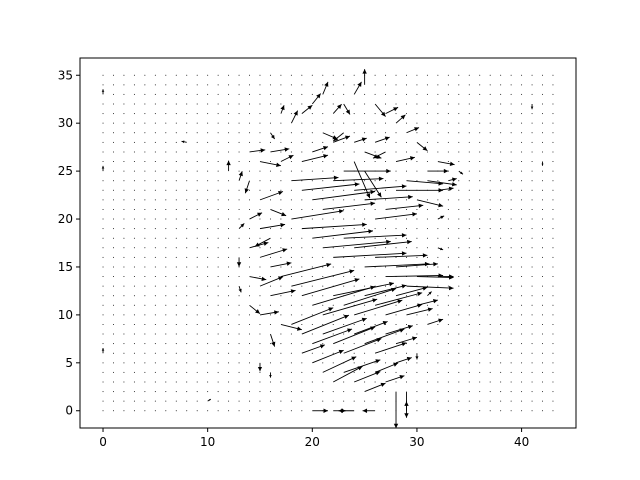 The width and height of the screenshot is (640, 480). I want to click on x-tick-label: 30, so click(416, 442).